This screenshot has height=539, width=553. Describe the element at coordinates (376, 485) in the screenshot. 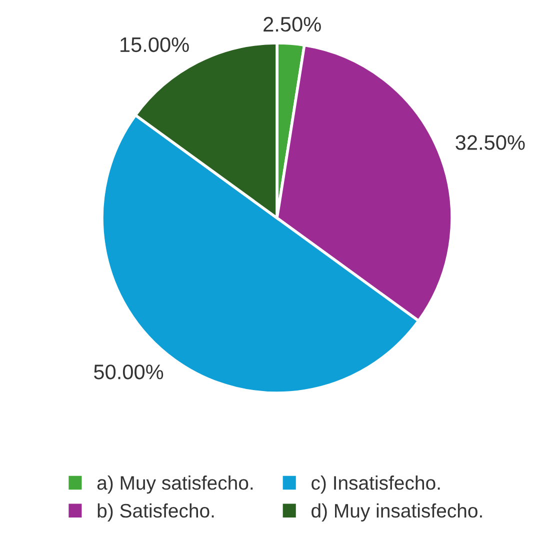

I see `legend-label: c) Insatisfecho.` at that location.